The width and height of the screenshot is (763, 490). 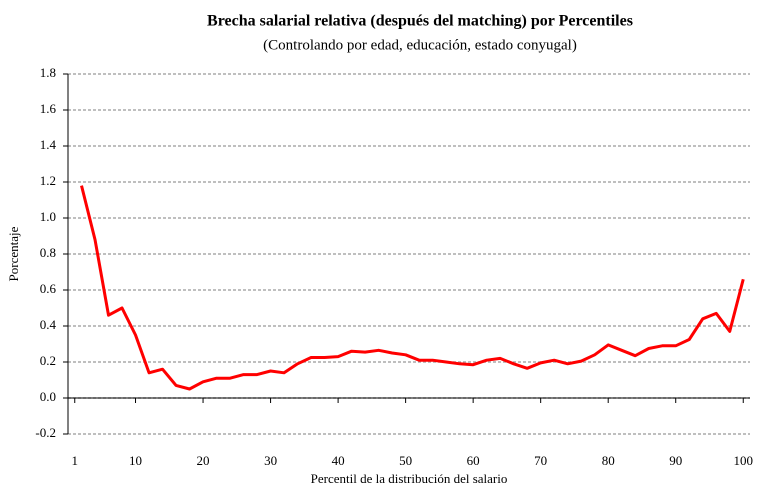 I want to click on x-tick-label: 100, so click(x=743, y=460).